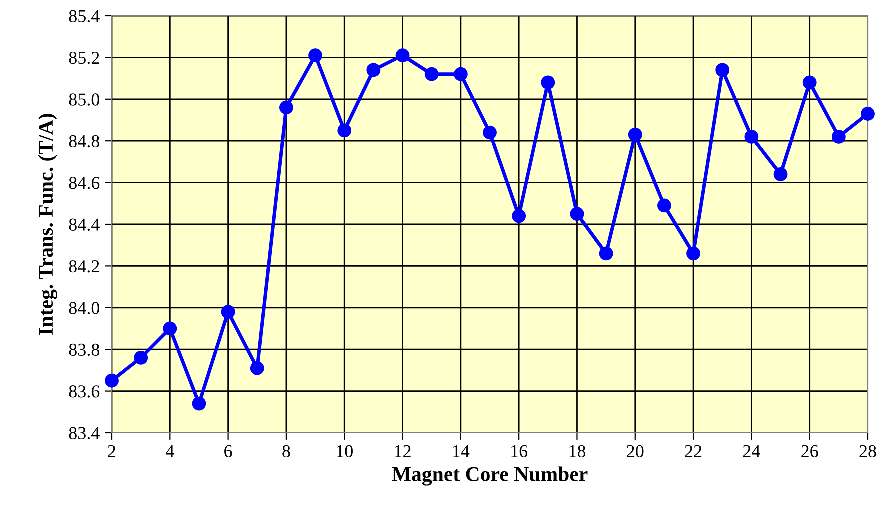  What do you see at coordinates (520, 451) in the screenshot?
I see `x-tick-label: 16` at bounding box center [520, 451].